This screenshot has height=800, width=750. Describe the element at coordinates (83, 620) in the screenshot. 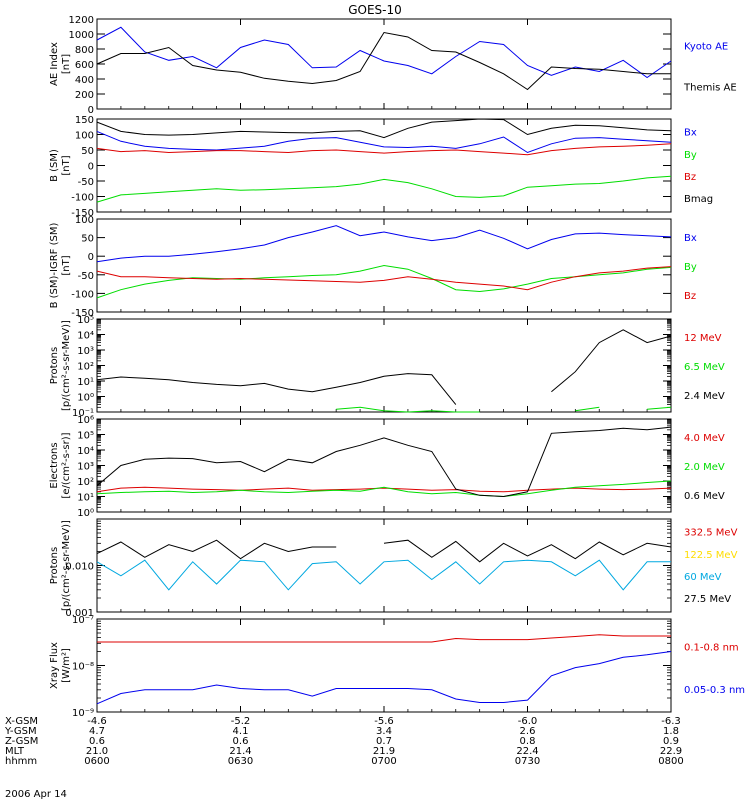

I see `y-tick-label: 10⁻⁷` at that location.